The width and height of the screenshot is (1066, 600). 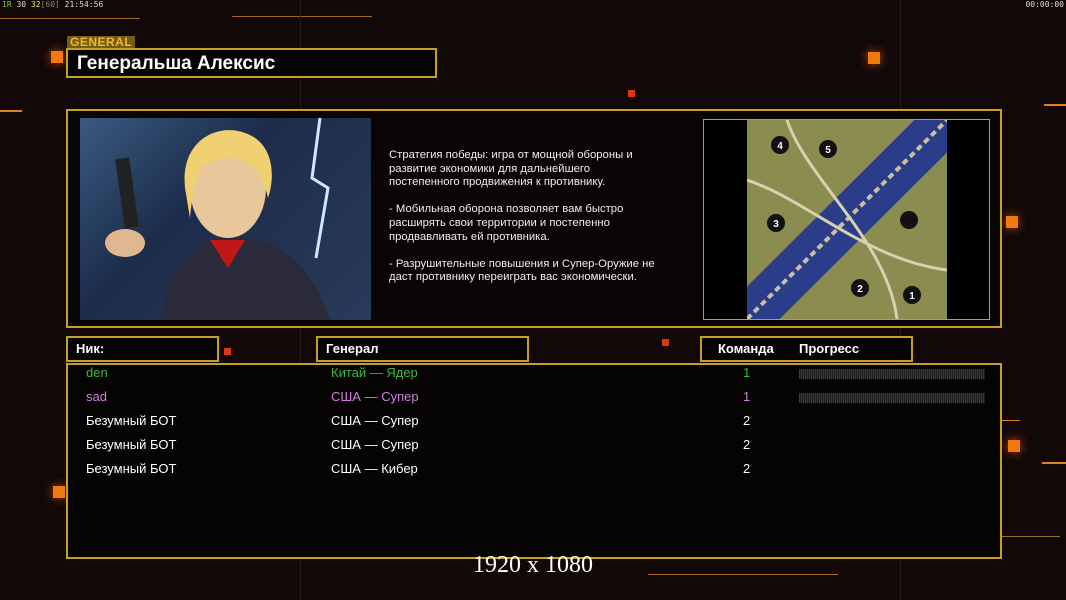 What do you see at coordinates (534, 401) in the screenshot?
I see `player-row: sad США — Супер 1` at bounding box center [534, 401].